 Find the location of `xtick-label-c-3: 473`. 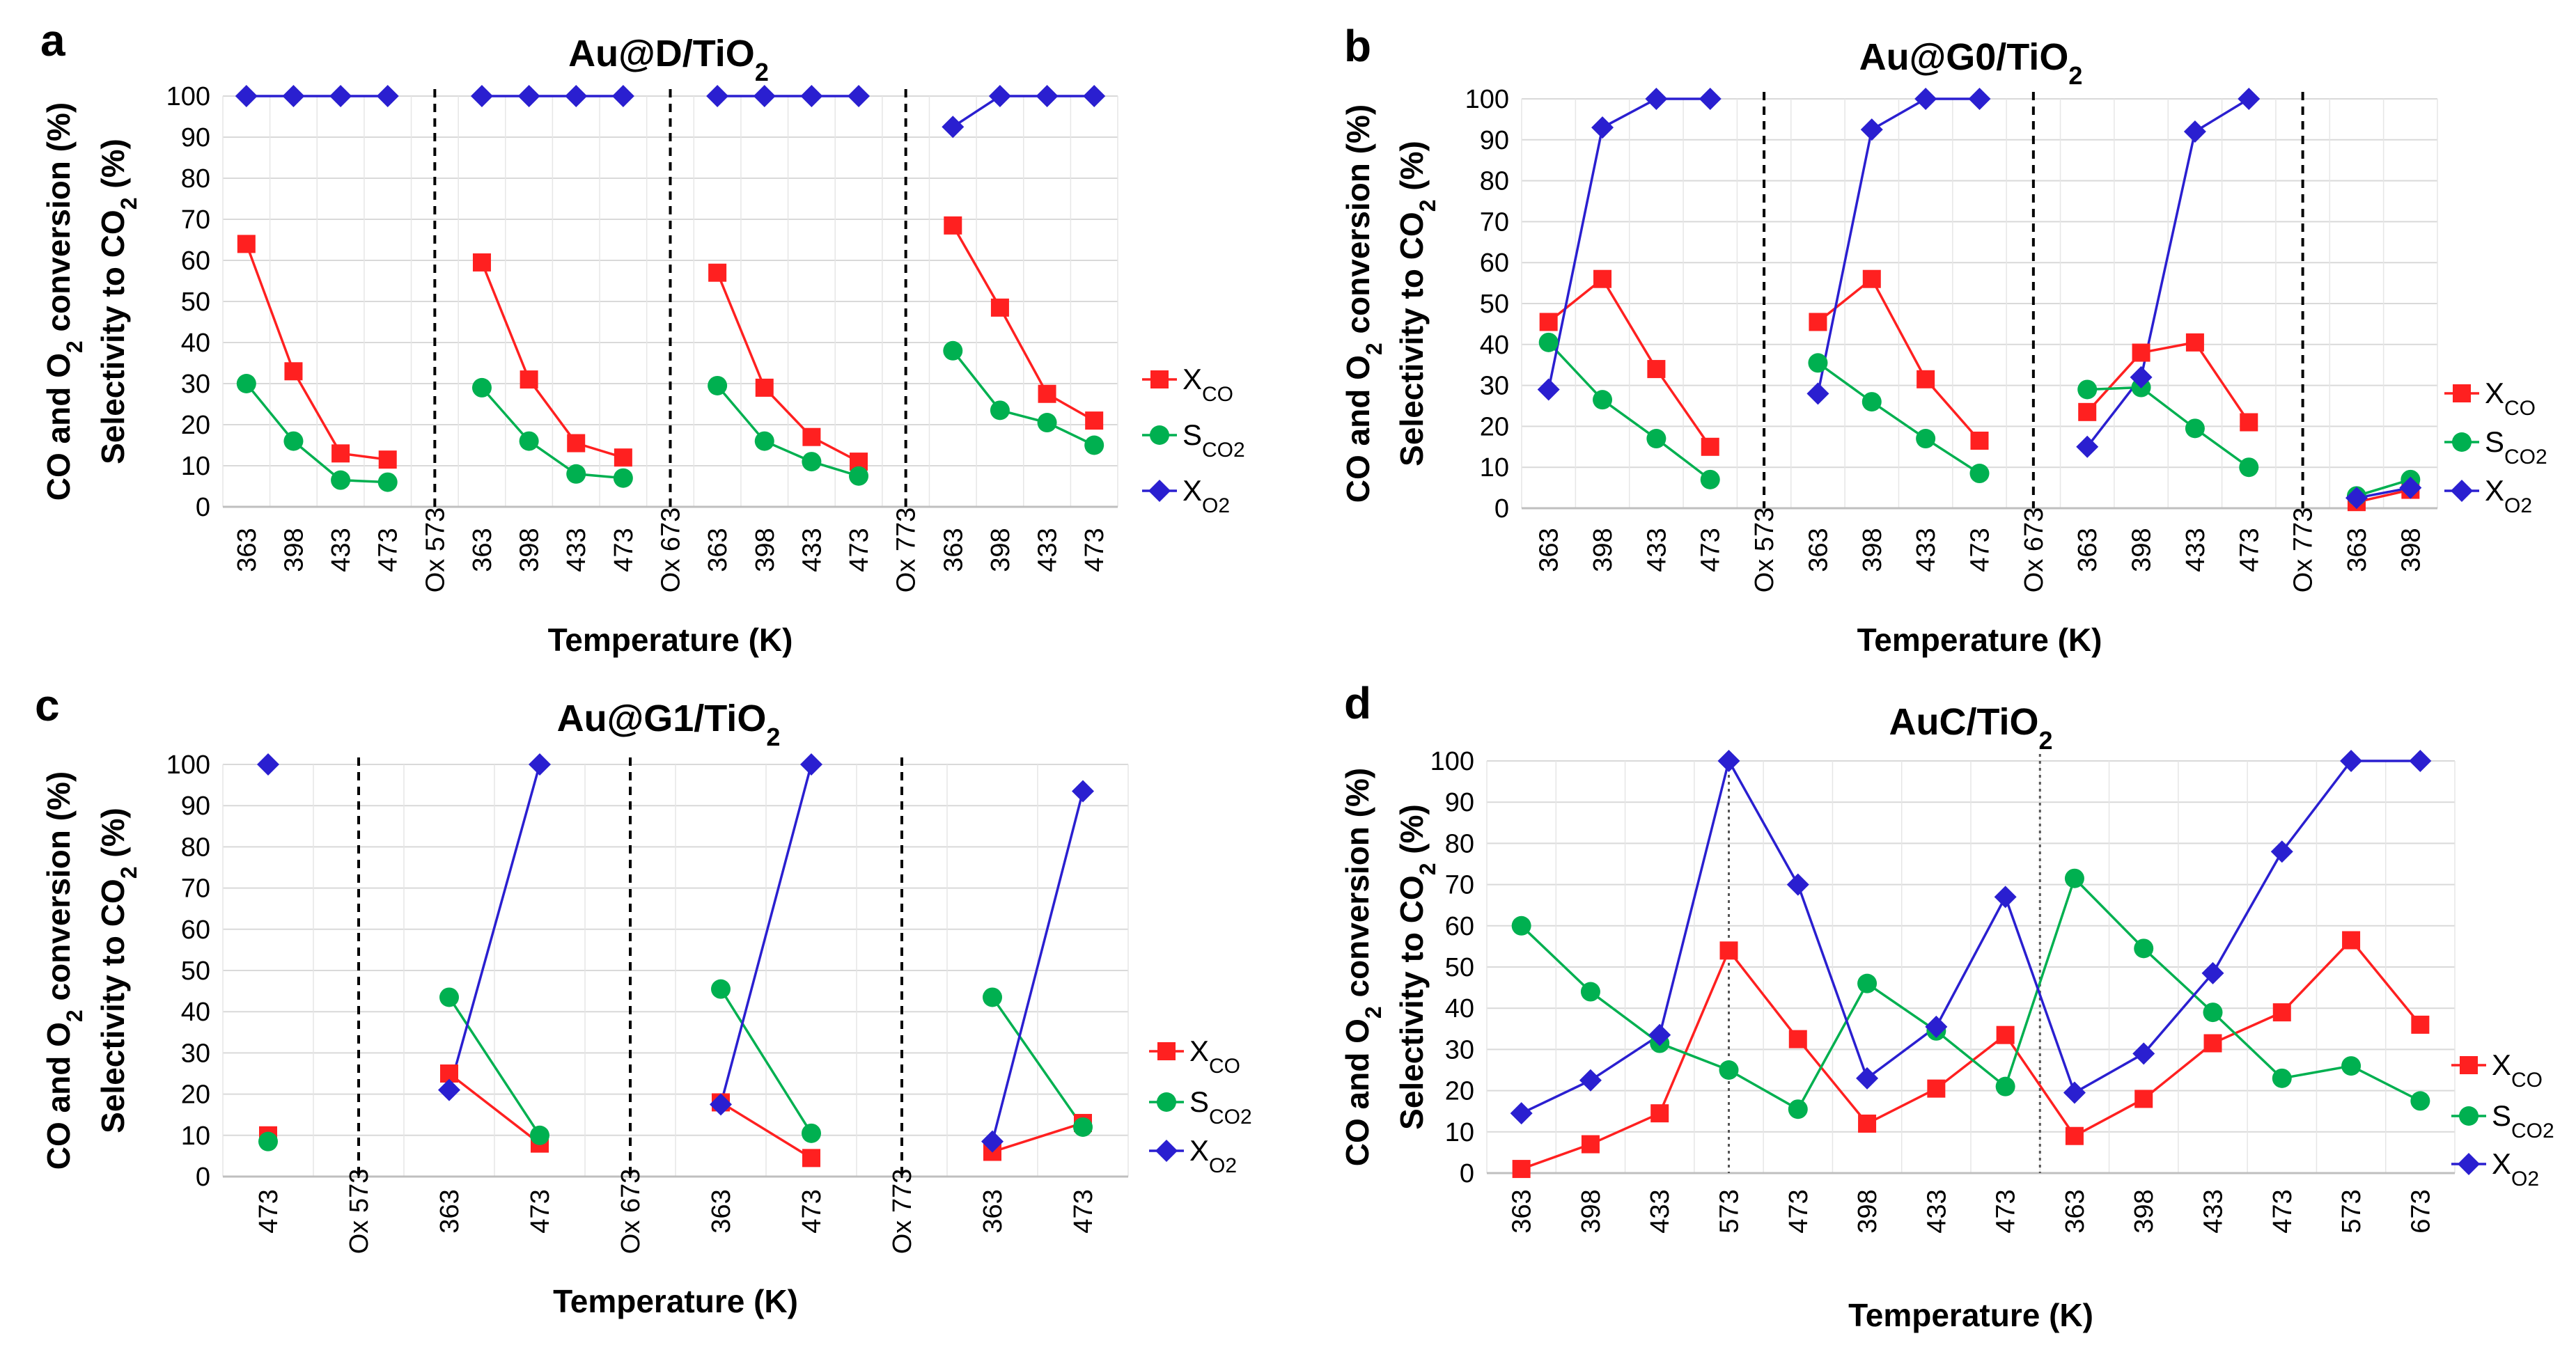

xtick-label-c-3: 473 is located at coordinates (540, 1211).